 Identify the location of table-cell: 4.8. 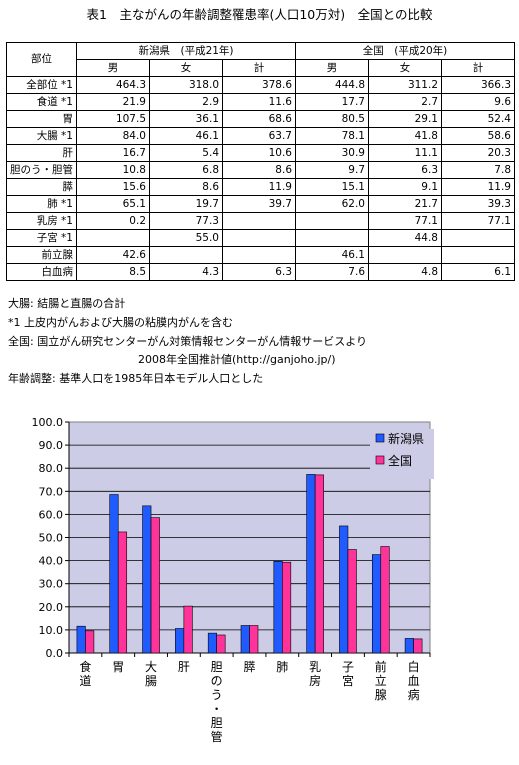
(405, 272).